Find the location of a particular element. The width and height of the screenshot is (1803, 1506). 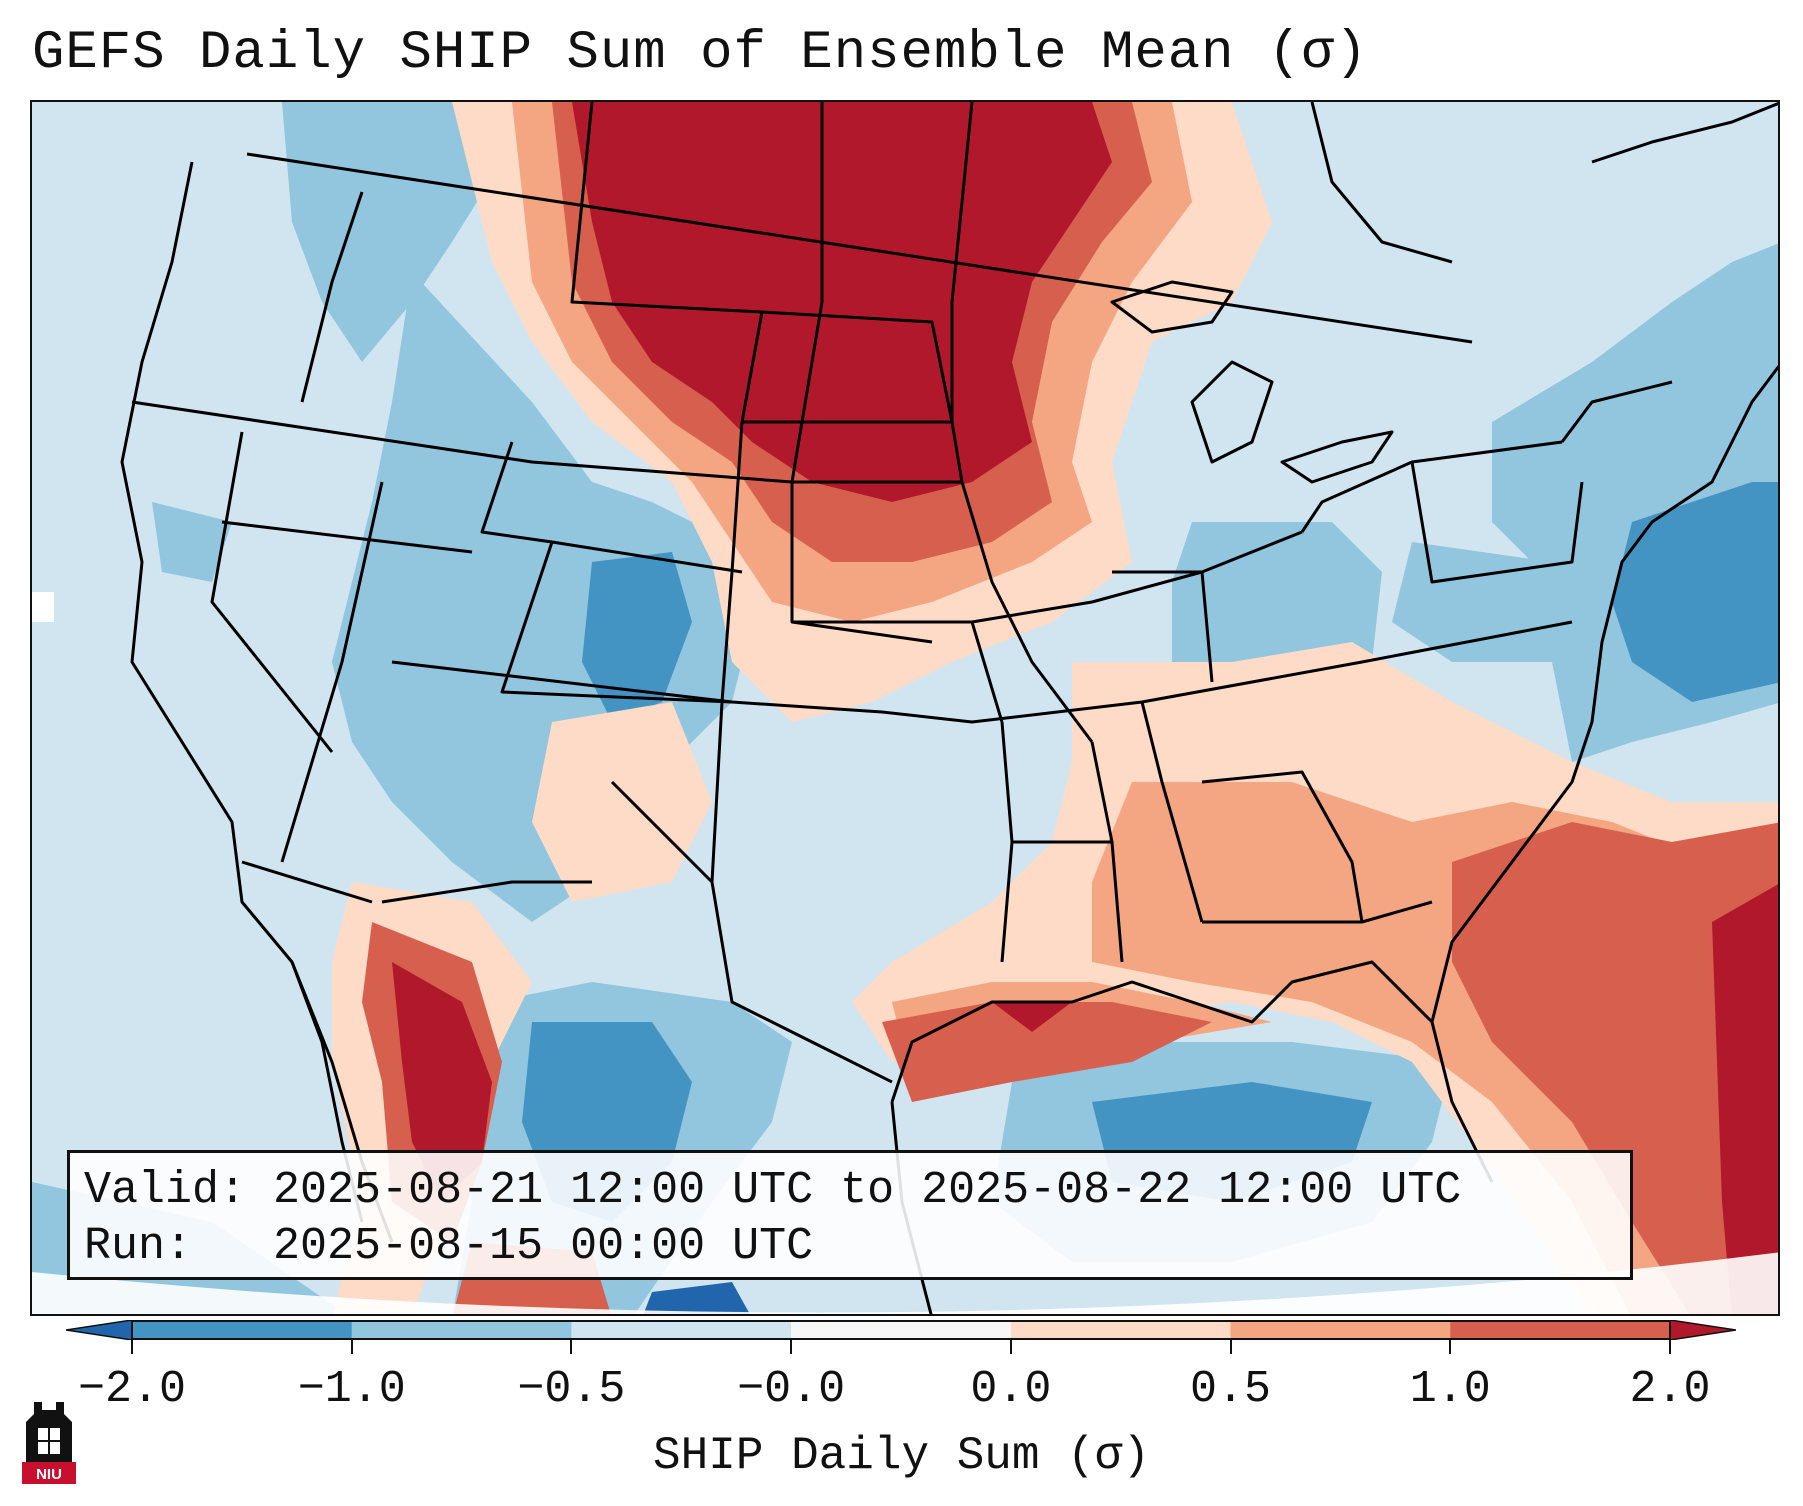

colorbar-tick-label: −0.5 is located at coordinates (571, 1389).